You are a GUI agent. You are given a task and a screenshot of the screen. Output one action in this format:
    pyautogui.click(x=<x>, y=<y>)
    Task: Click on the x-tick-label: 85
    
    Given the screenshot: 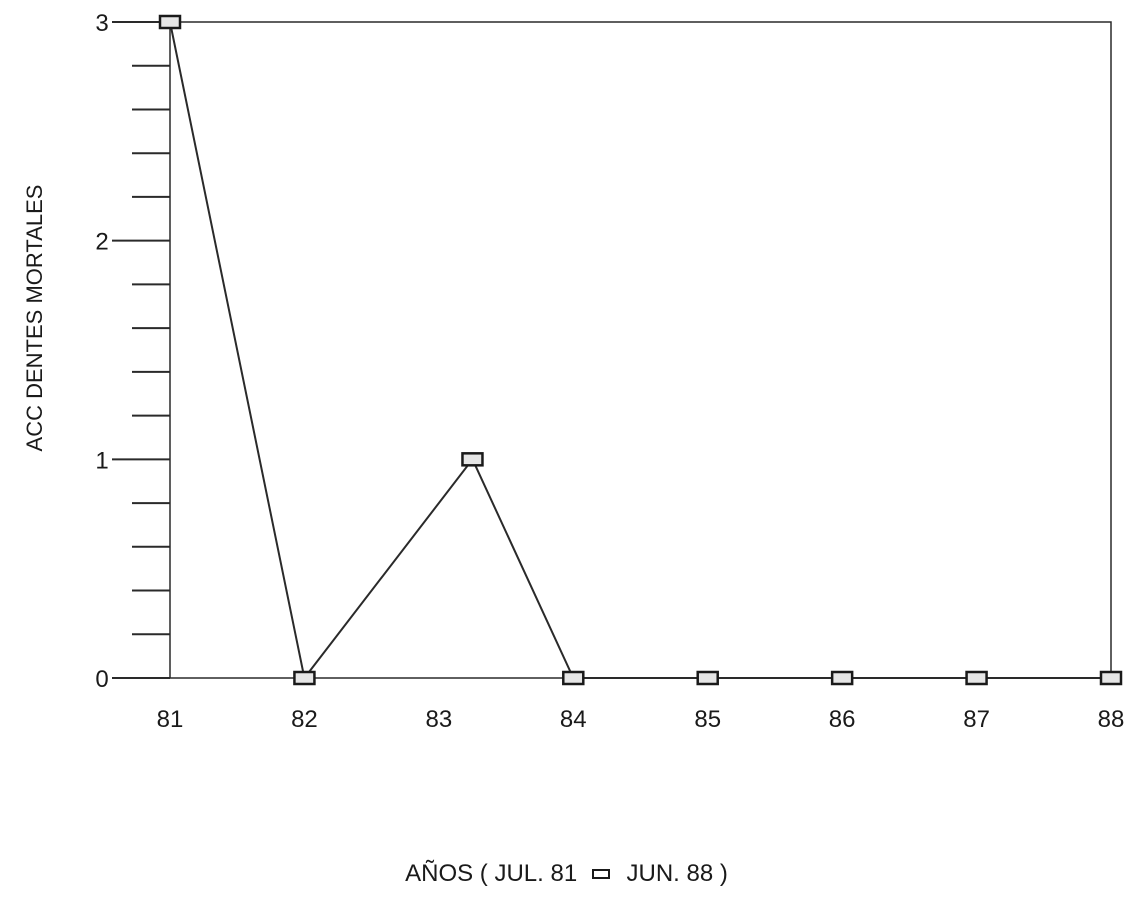 What is the action you would take?
    pyautogui.click(x=707, y=719)
    